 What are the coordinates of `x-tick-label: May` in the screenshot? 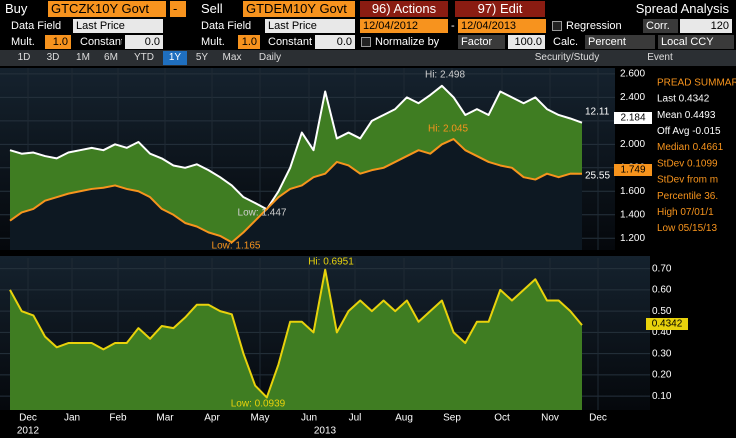 It's located at (260, 418).